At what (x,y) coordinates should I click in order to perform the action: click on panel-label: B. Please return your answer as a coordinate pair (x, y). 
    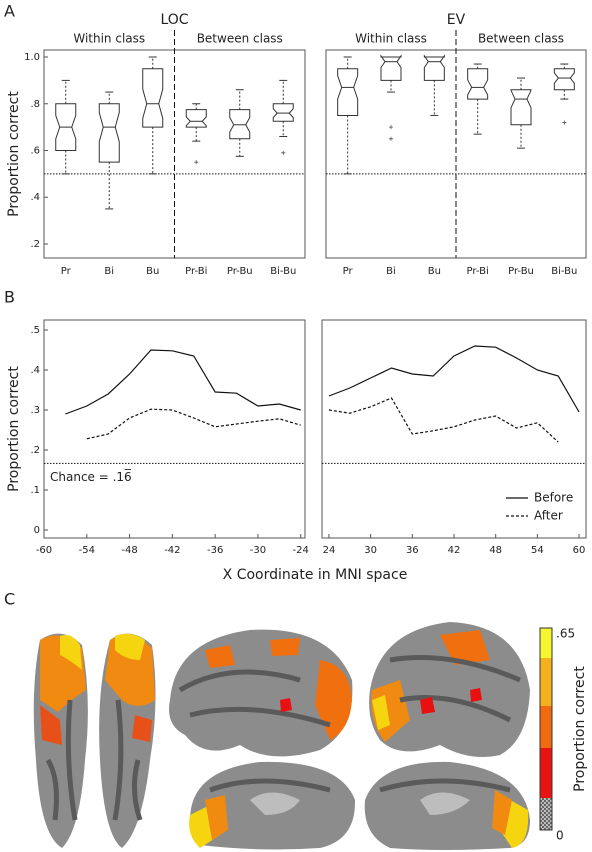
    Looking at the image, I should click on (9, 297).